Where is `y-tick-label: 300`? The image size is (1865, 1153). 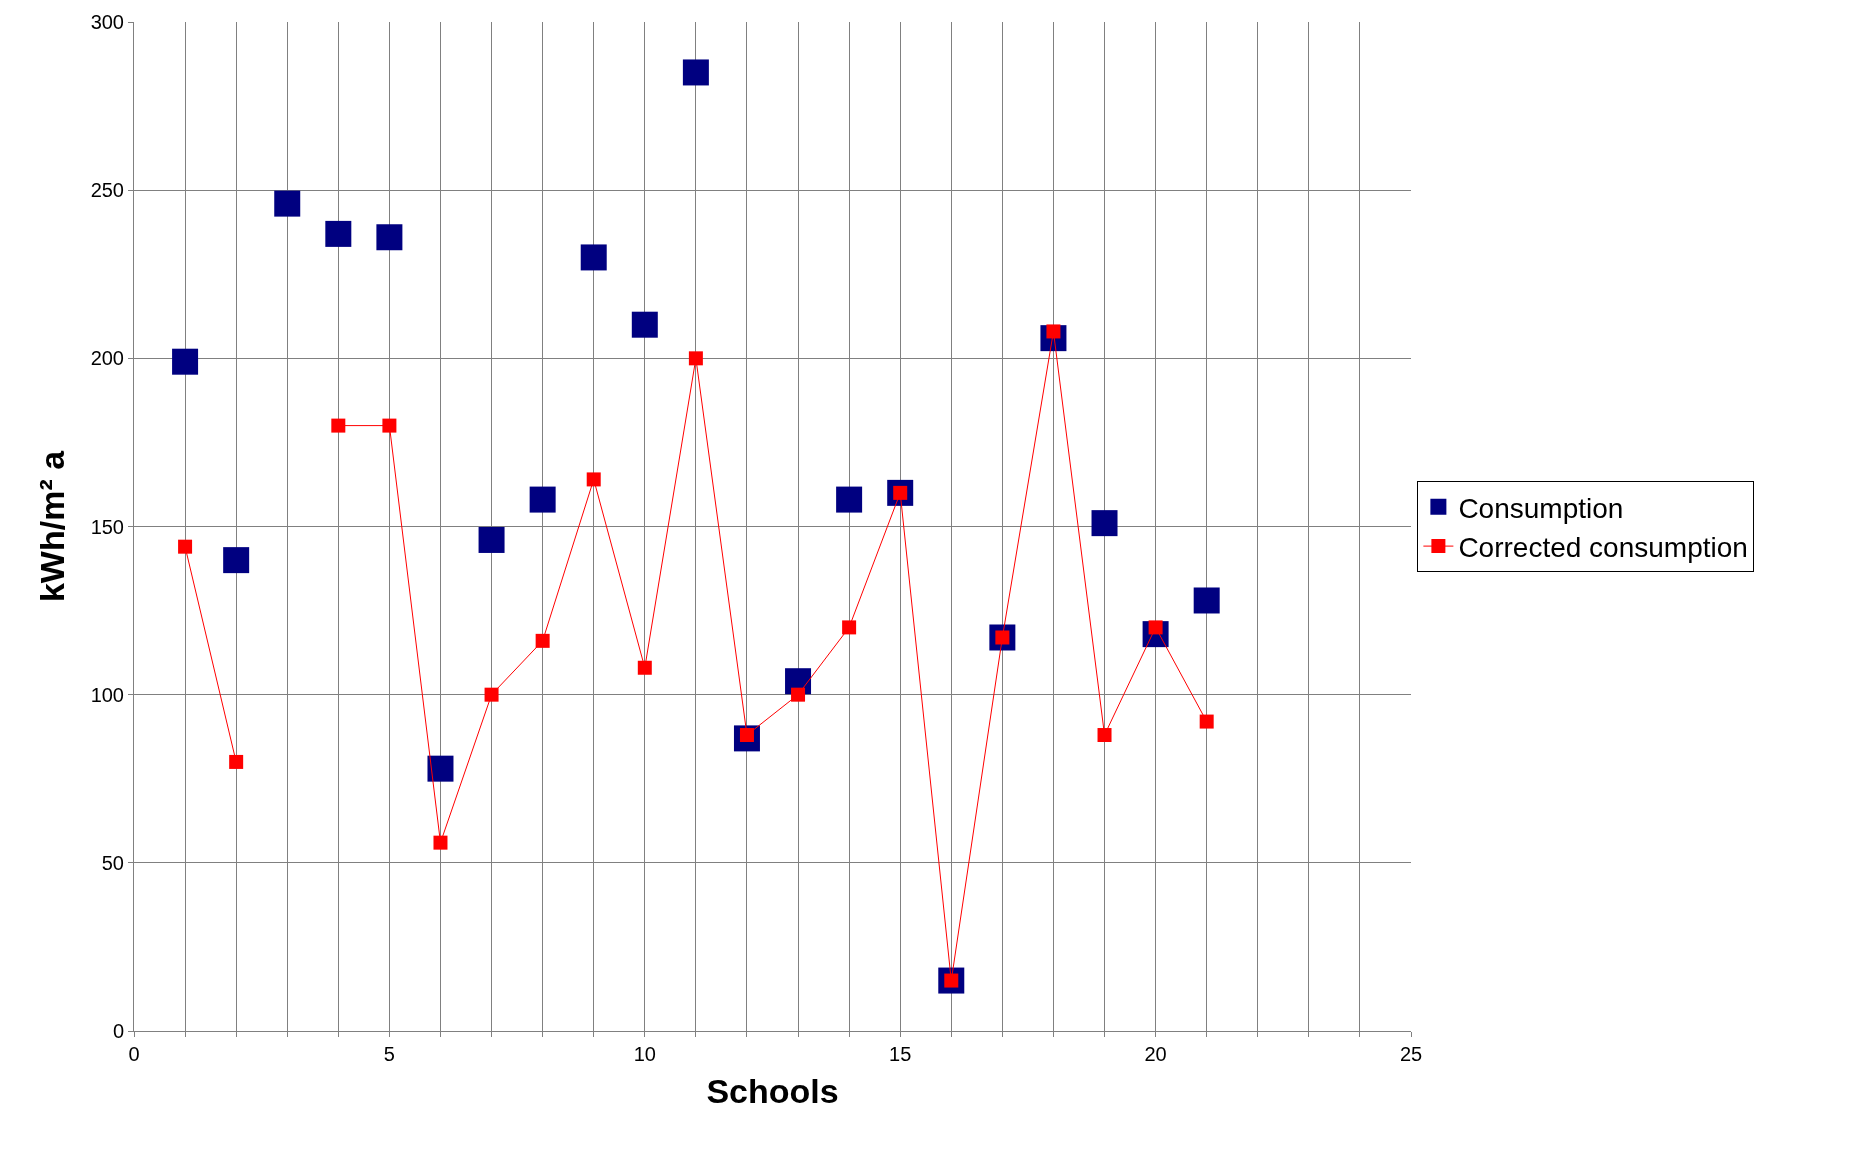 y-tick-label: 300 is located at coordinates (107, 22).